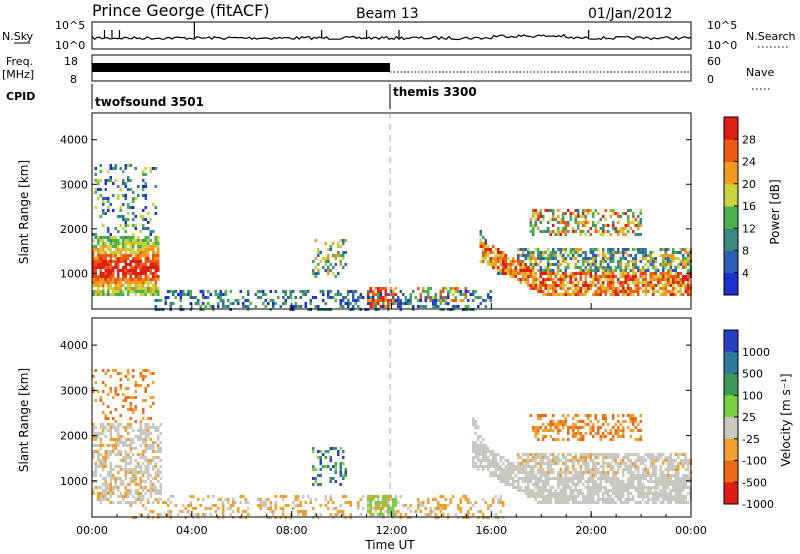  Describe the element at coordinates (292, 530) in the screenshot. I see `x-tick-label: 08:00` at that location.